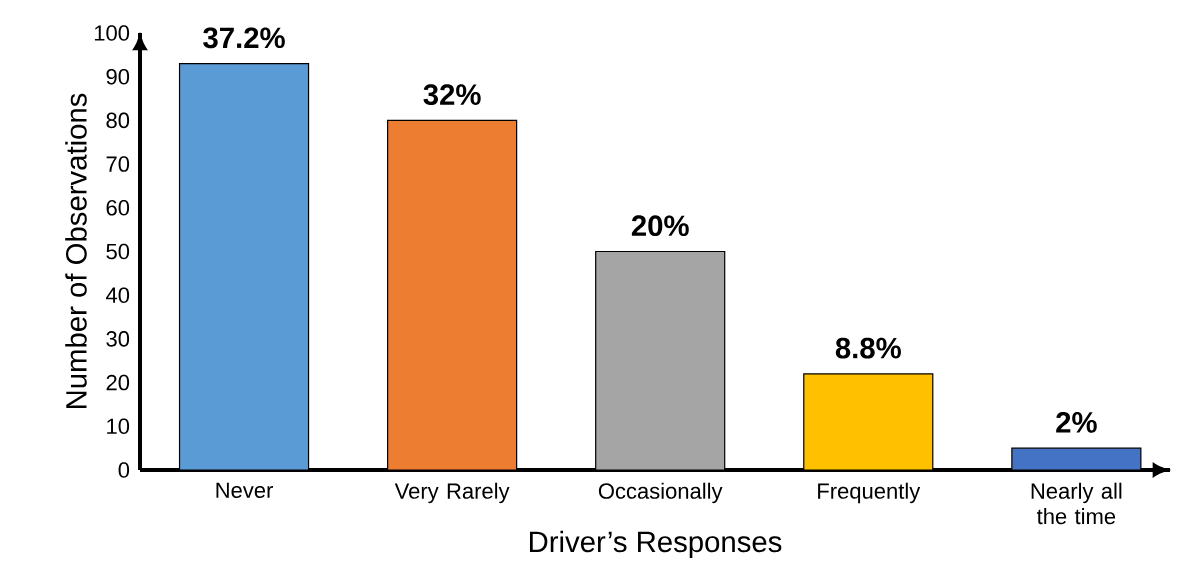 This screenshot has width=1183, height=588. Describe the element at coordinates (869, 493) in the screenshot. I see `x-tick-label: Frequently` at that location.